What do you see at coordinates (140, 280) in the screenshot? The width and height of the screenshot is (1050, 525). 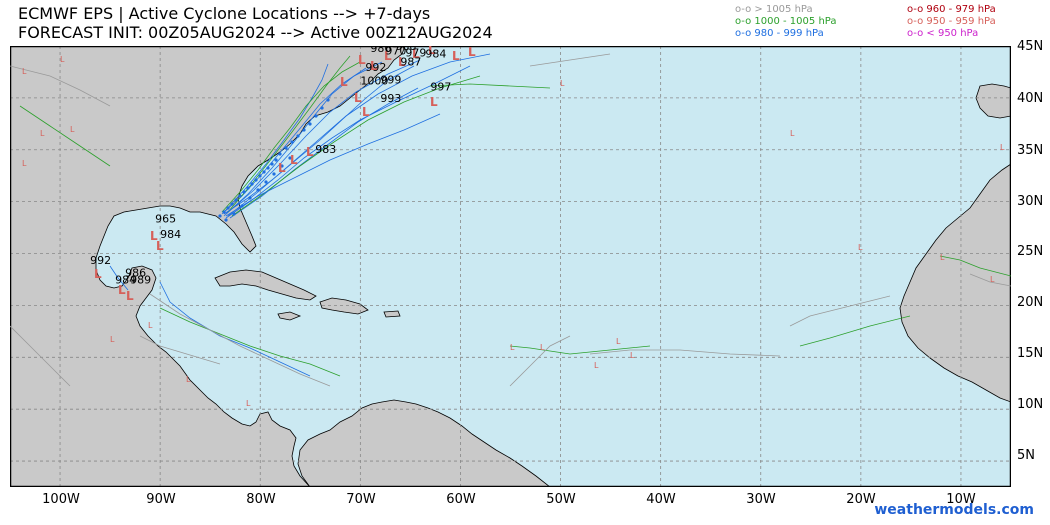 I see `pressure-label: 989` at bounding box center [140, 280].